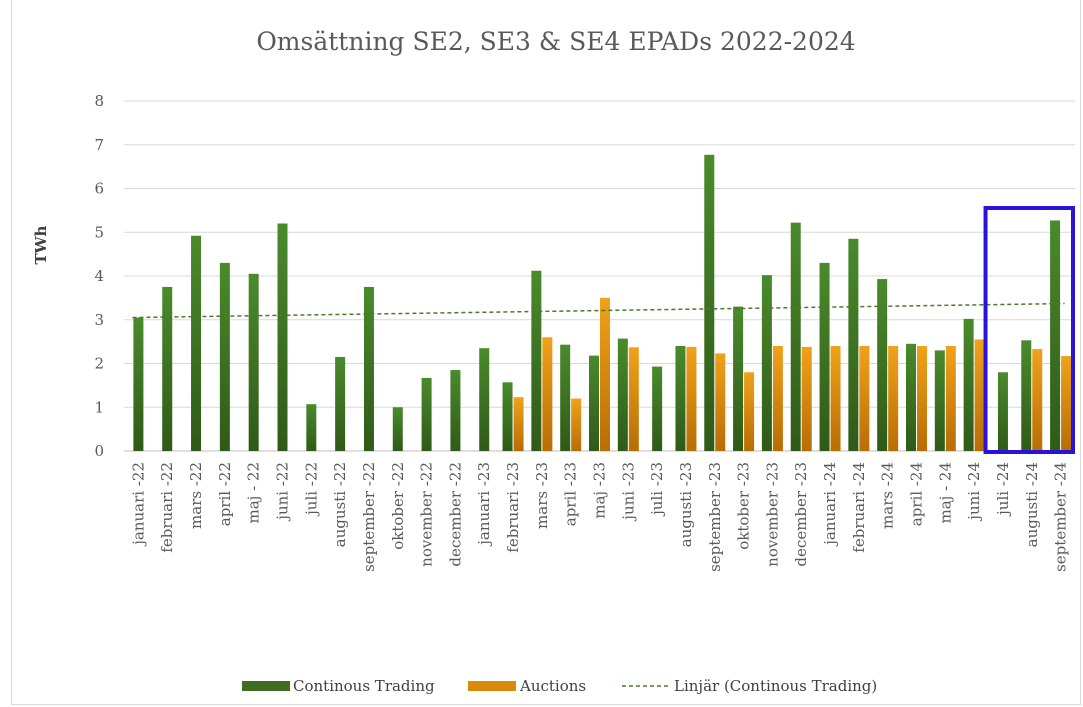 Image resolution: width=1083 pixels, height=707 pixels. Describe the element at coordinates (369, 517) in the screenshot. I see `x-tick-label: september -22` at that location.